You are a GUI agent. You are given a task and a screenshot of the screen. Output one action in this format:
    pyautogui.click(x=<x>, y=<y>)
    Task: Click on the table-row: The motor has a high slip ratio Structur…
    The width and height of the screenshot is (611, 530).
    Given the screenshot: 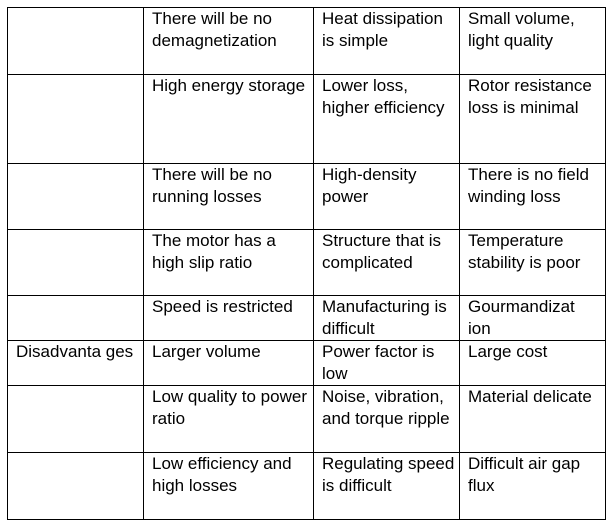 What is the action you would take?
    pyautogui.click(x=306, y=262)
    